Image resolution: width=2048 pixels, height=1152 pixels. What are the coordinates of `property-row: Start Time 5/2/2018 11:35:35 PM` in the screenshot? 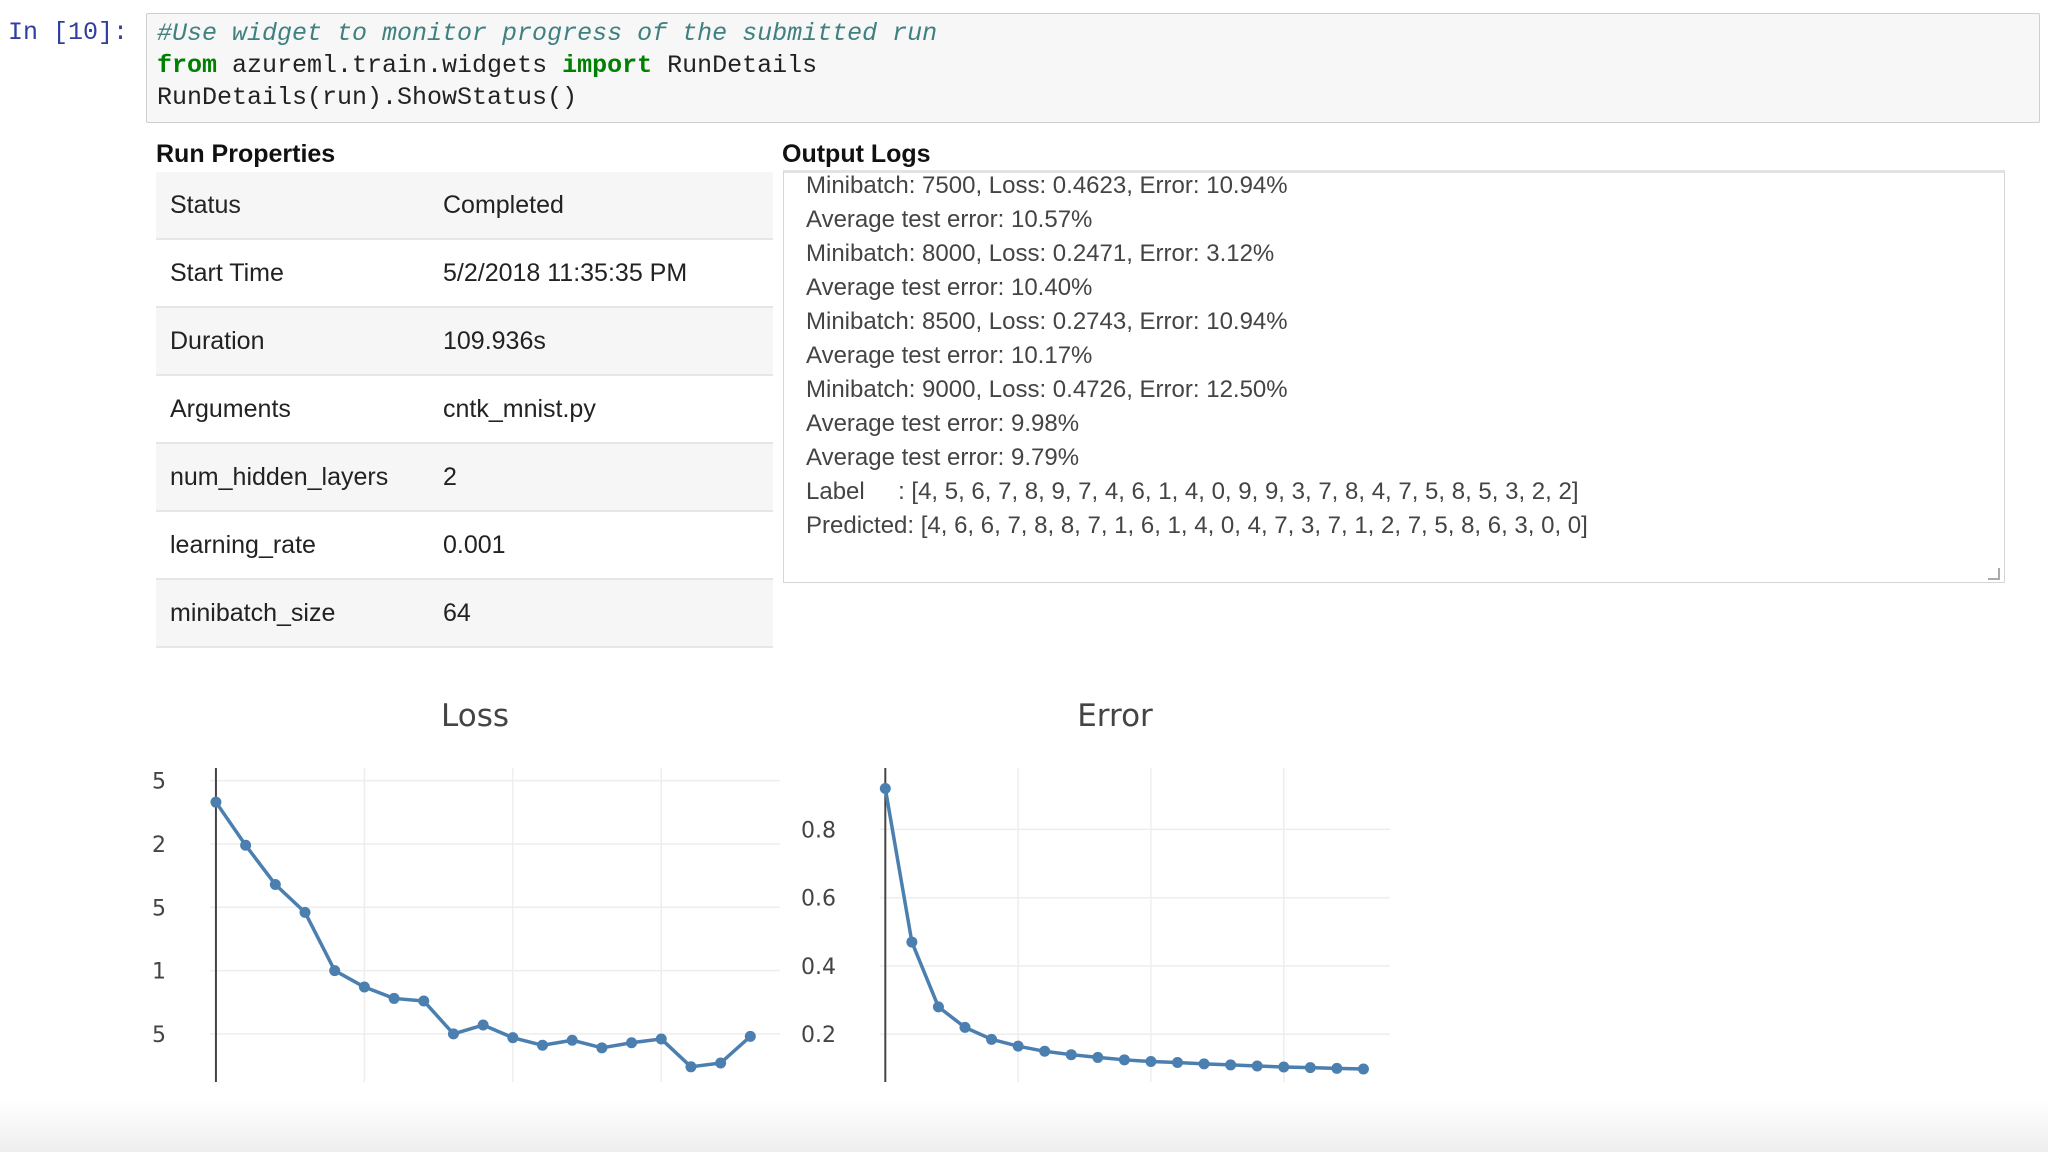 It's located at (464, 274).